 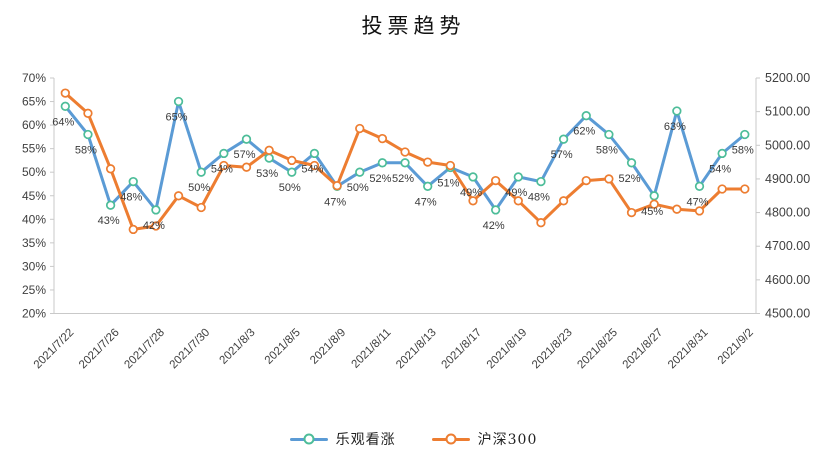 I want to click on legend-line-swatch-orange, so click(x=450, y=439).